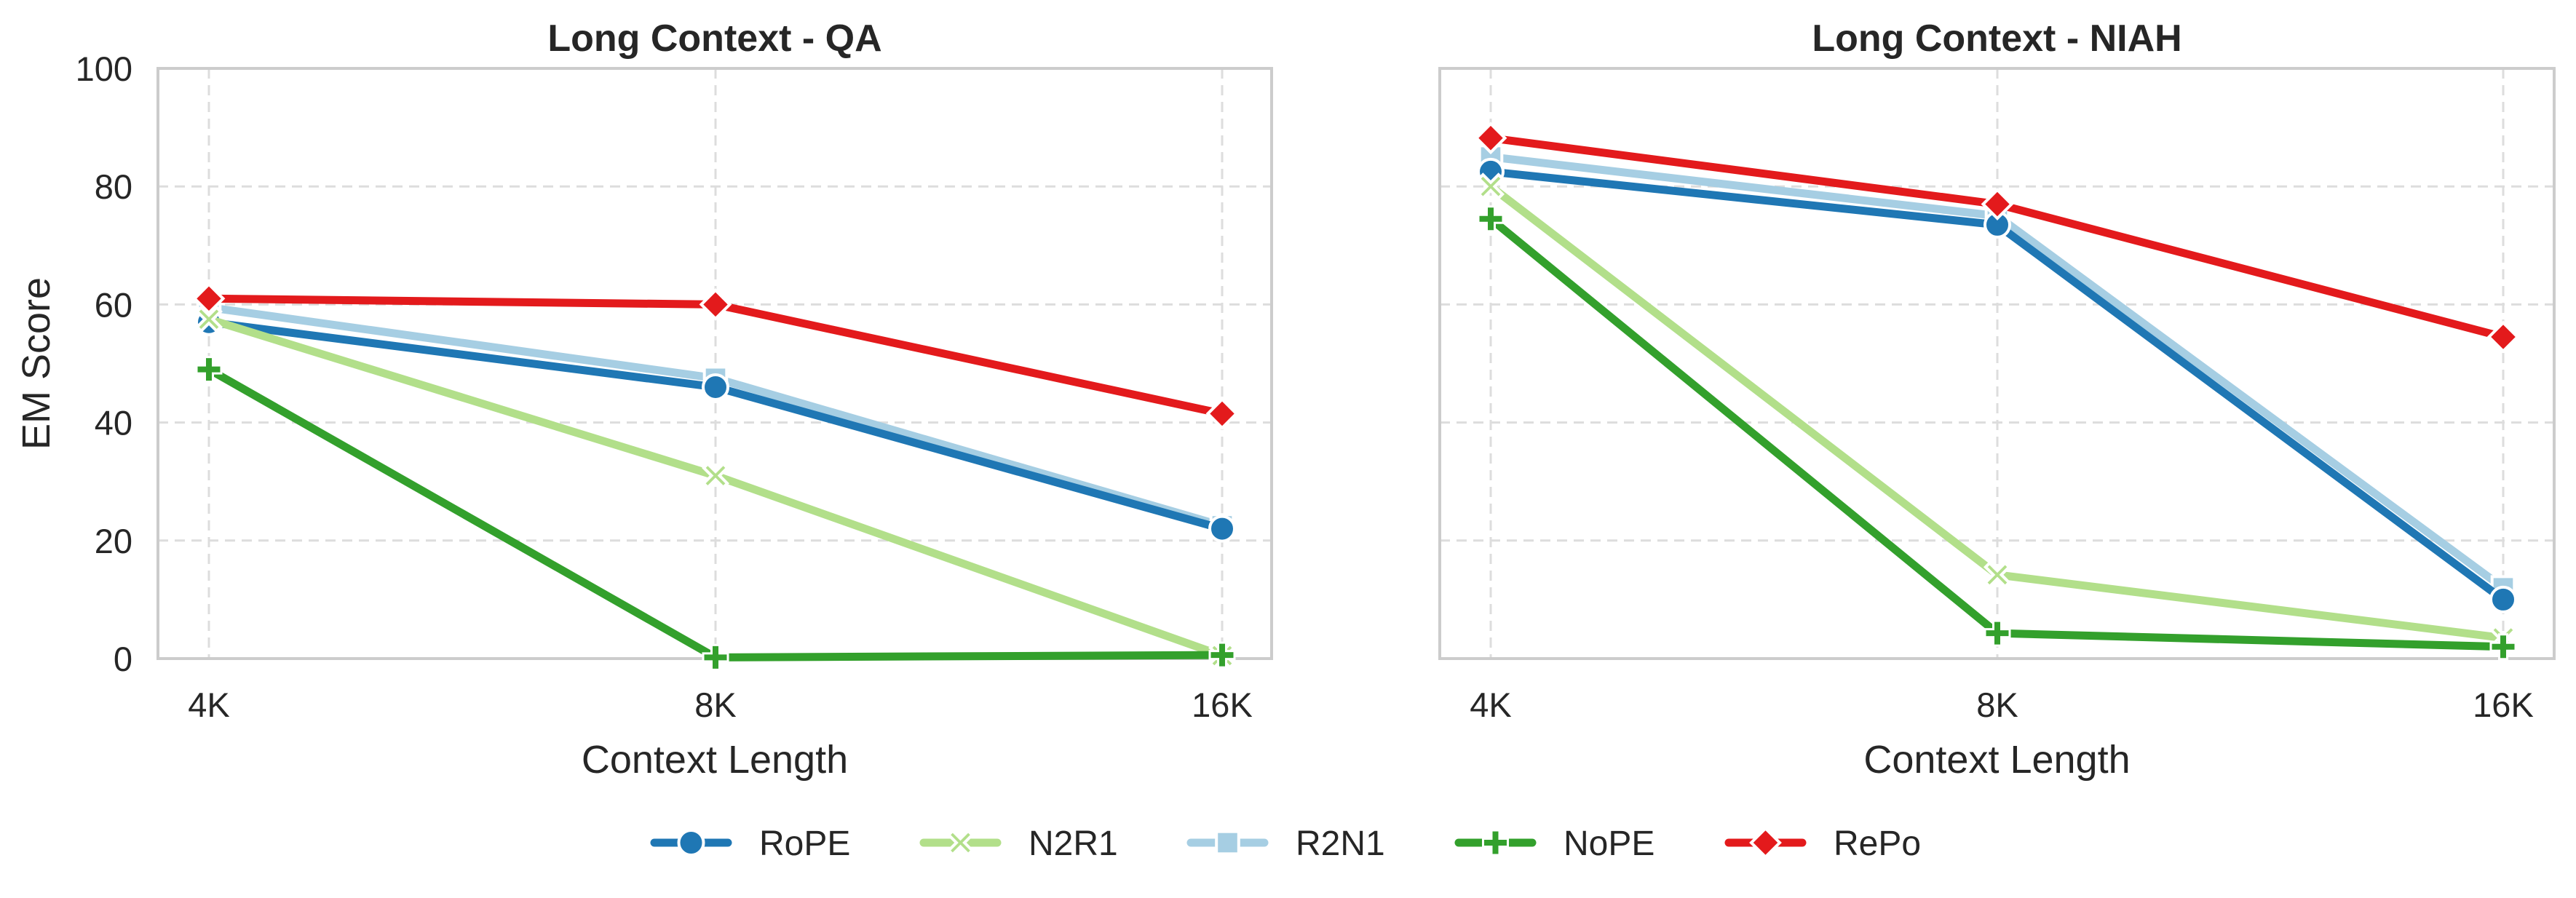  What do you see at coordinates (1073, 844) in the screenshot?
I see `legend-label: N2R1` at bounding box center [1073, 844].